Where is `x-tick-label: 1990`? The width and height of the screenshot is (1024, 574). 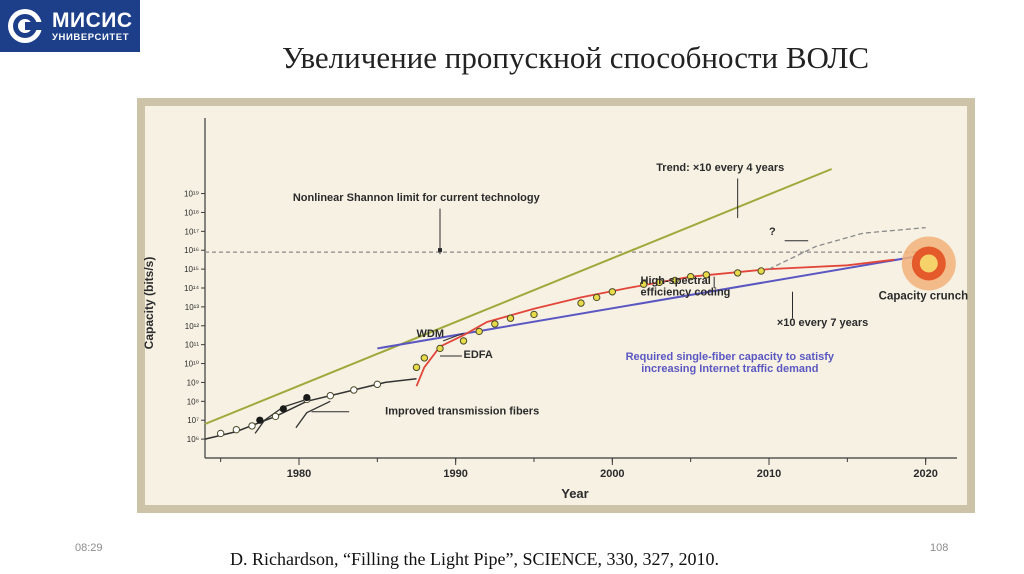
x-tick-label: 1990 is located at coordinates (455, 474).